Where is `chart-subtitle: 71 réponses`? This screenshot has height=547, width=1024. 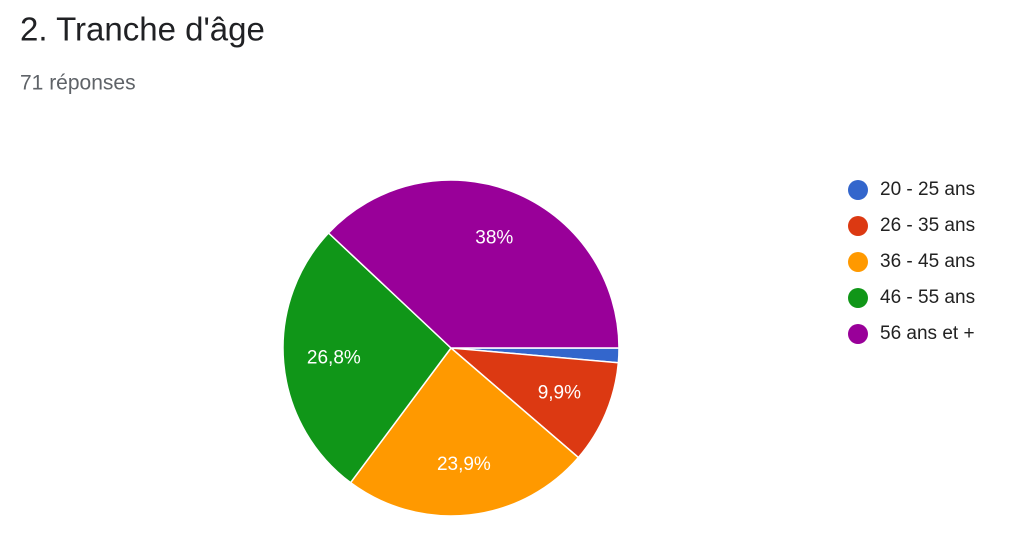
chart-subtitle: 71 réponses is located at coordinates (78, 83).